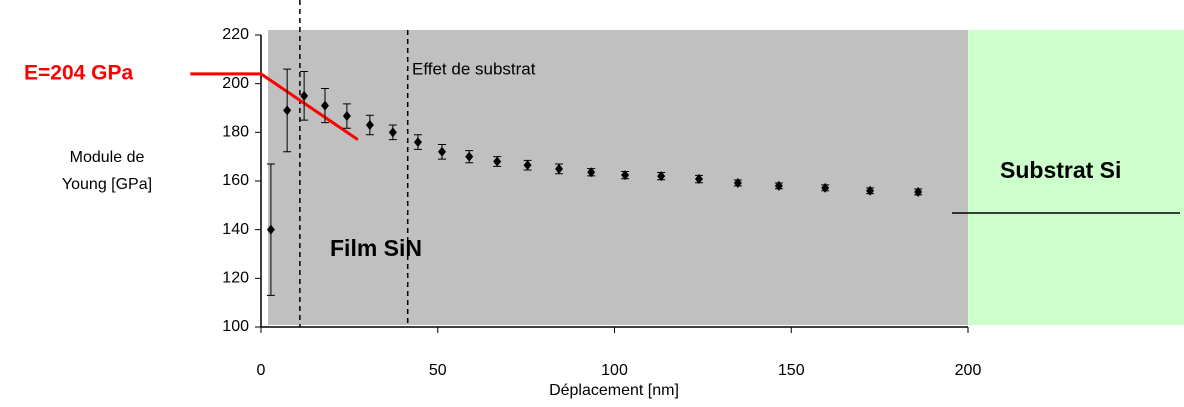 This screenshot has height=407, width=1184. What do you see at coordinates (438, 370) in the screenshot?
I see `x-tick-label: 50` at bounding box center [438, 370].